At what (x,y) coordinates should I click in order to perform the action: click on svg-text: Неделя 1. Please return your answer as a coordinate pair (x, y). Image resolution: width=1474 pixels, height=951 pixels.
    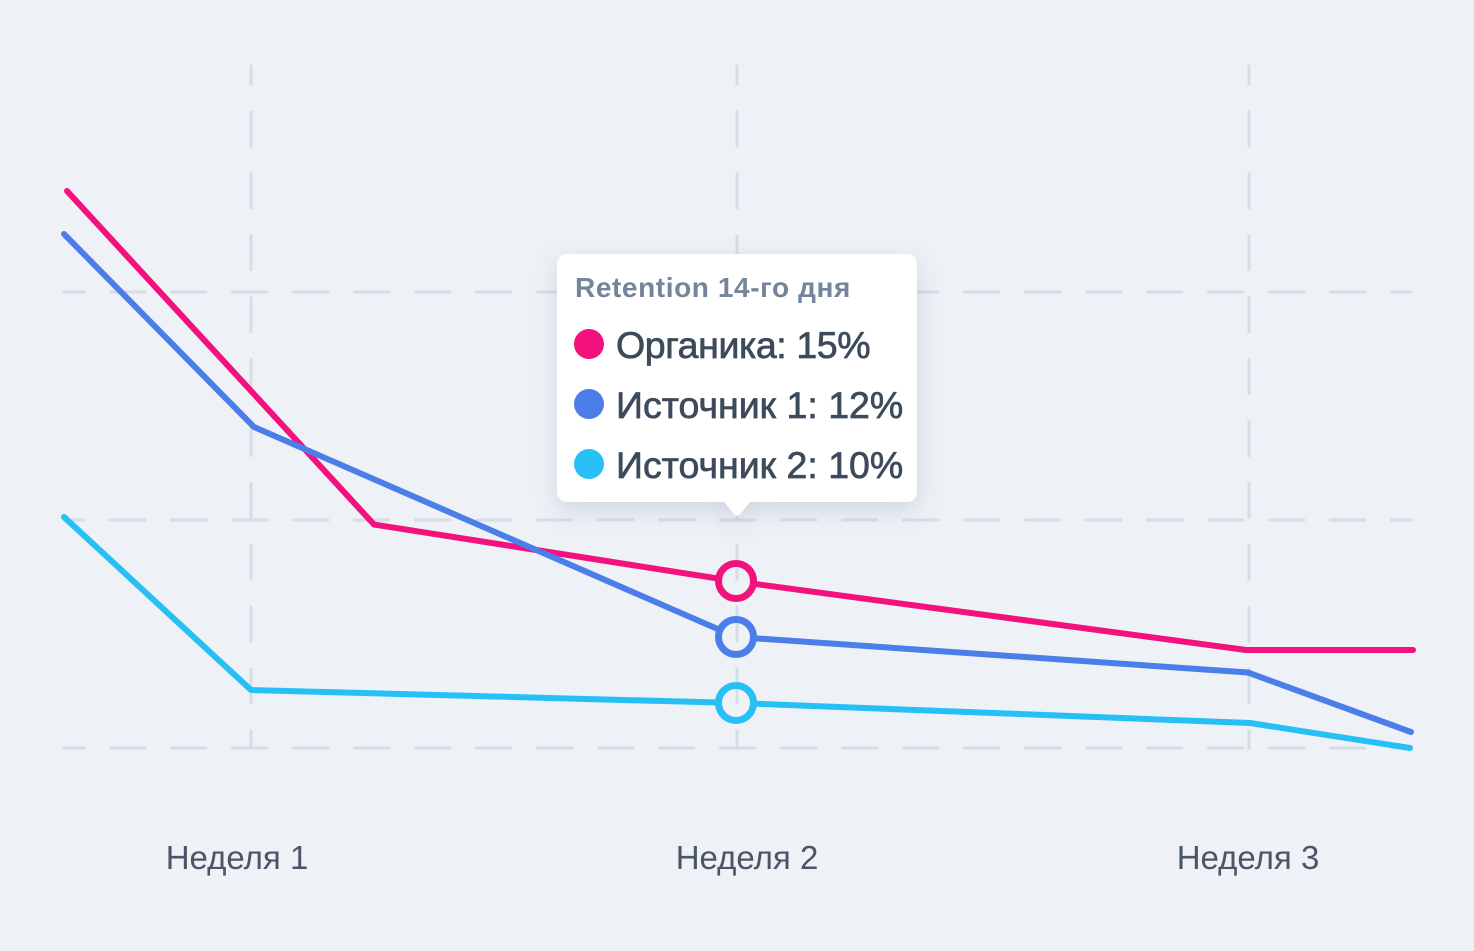
    Looking at the image, I should click on (237, 857).